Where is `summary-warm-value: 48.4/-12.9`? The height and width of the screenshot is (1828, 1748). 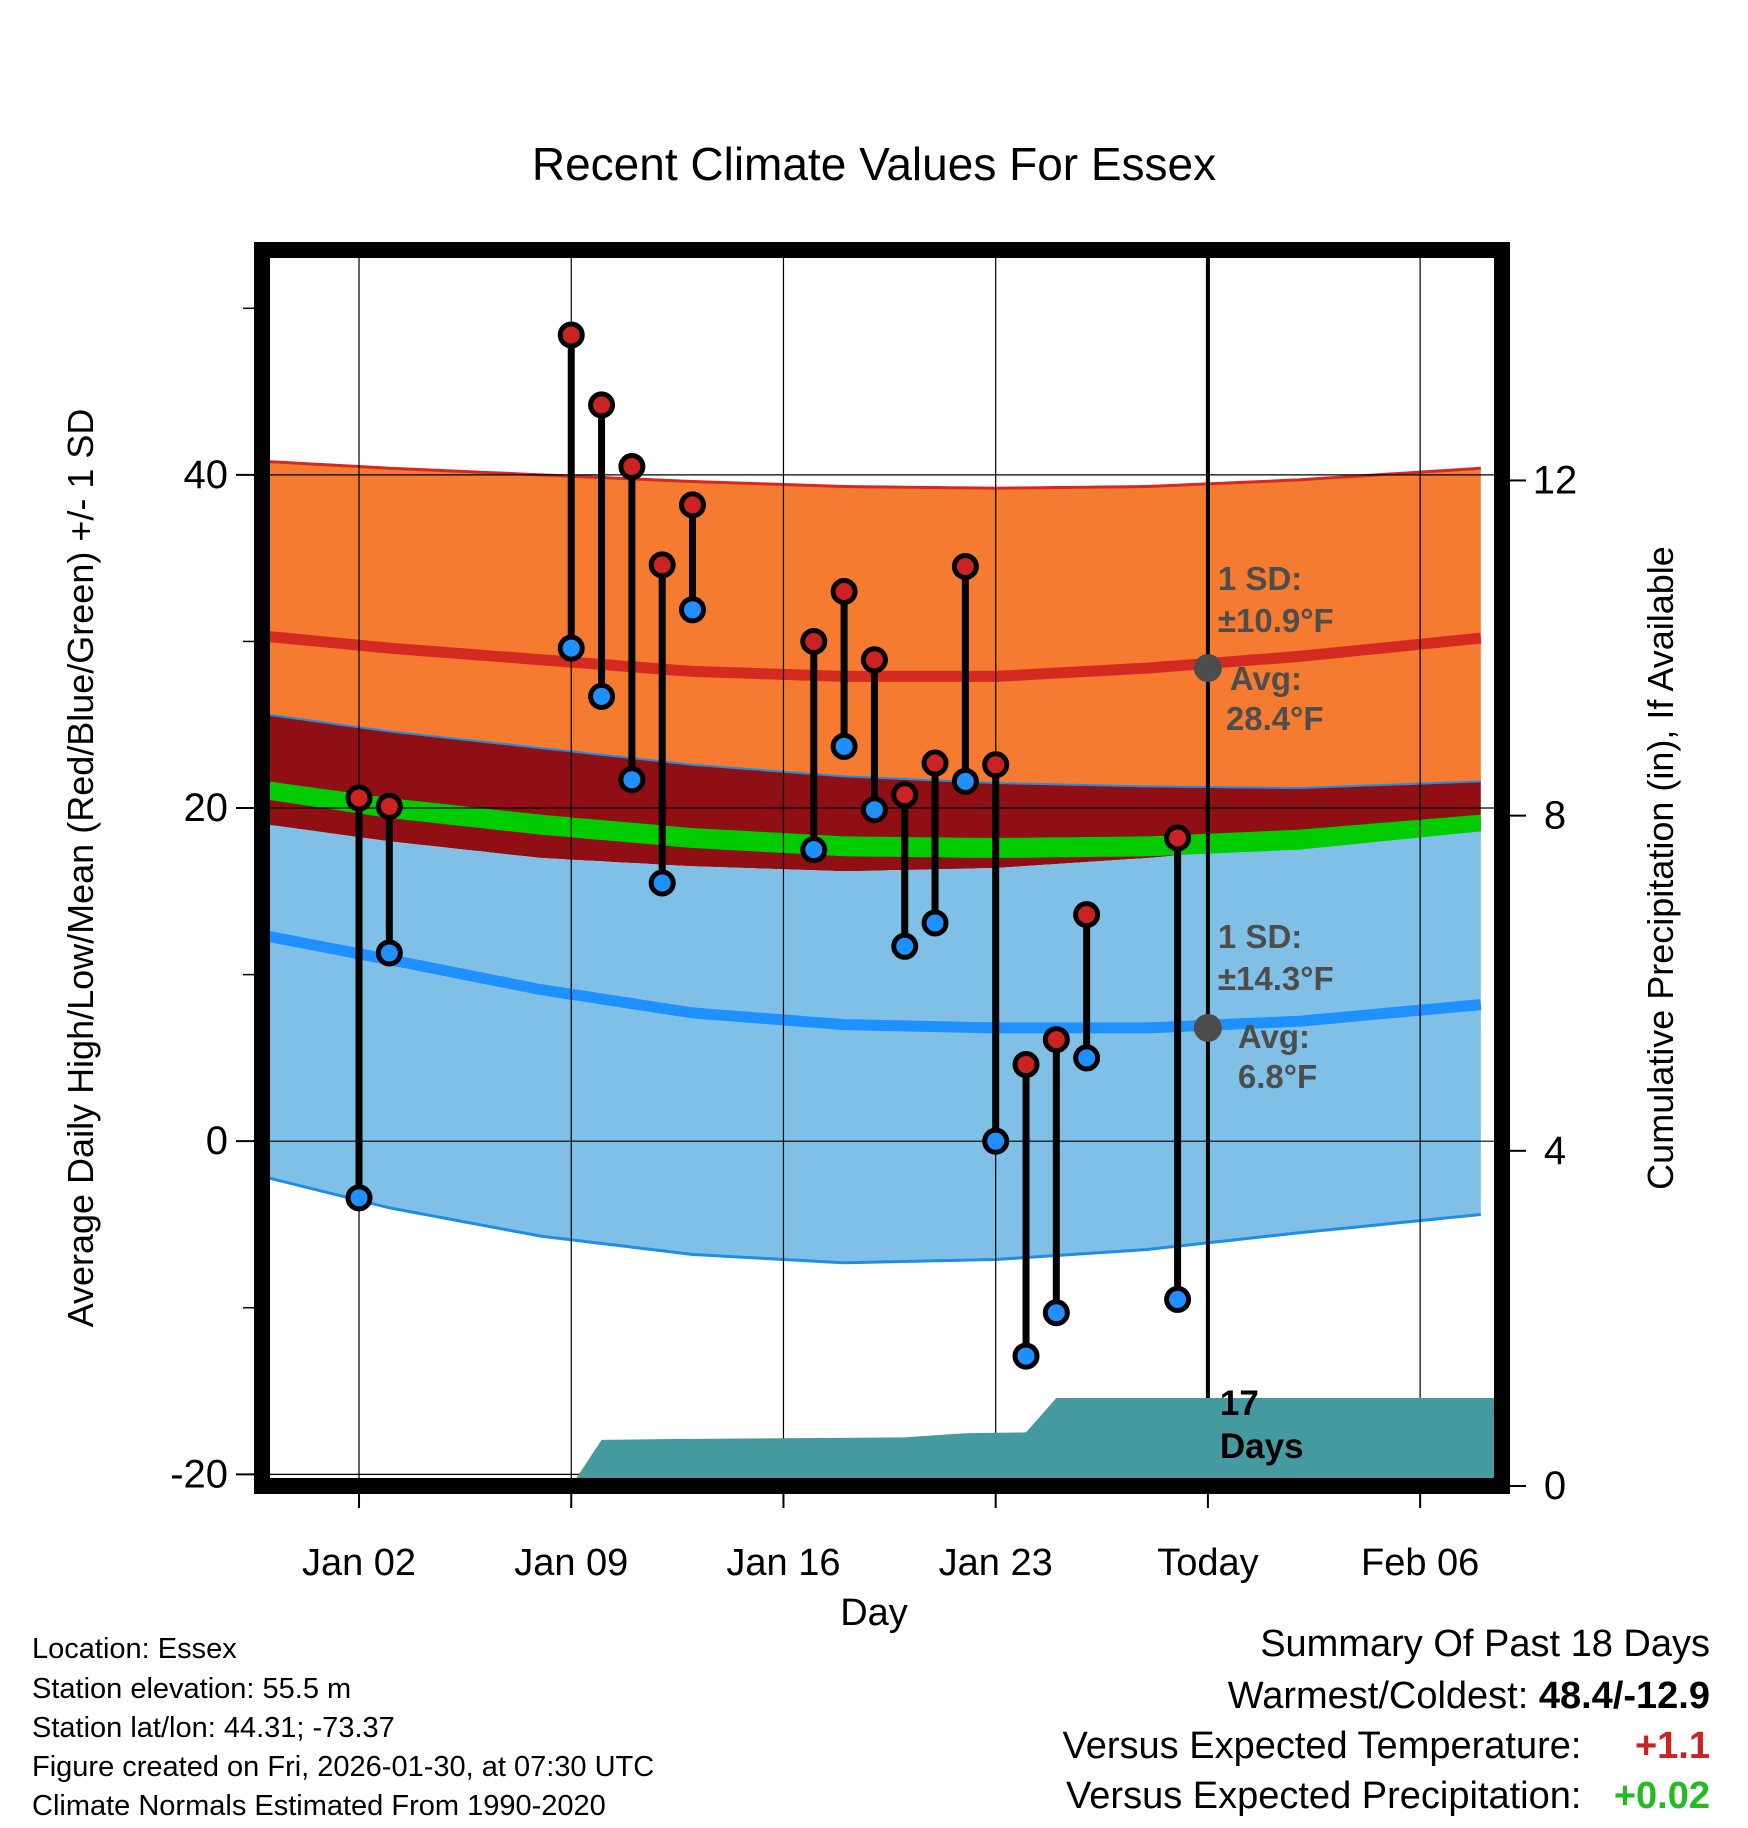 summary-warm-value: 48.4/-12.9 is located at coordinates (1624, 1696).